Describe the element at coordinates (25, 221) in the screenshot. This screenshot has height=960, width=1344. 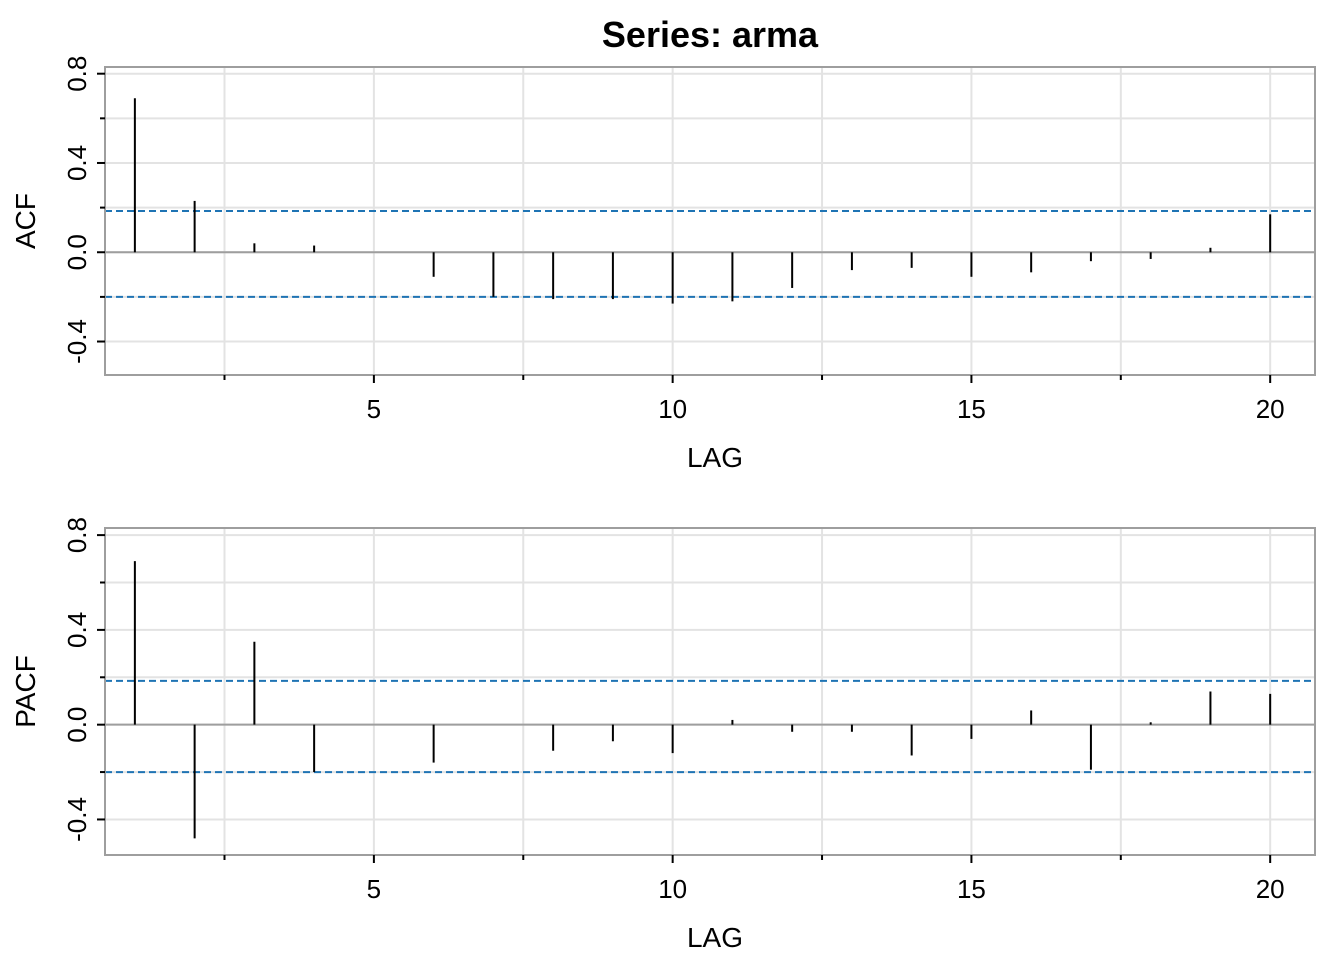
I see `y-axis-label: ACF` at that location.